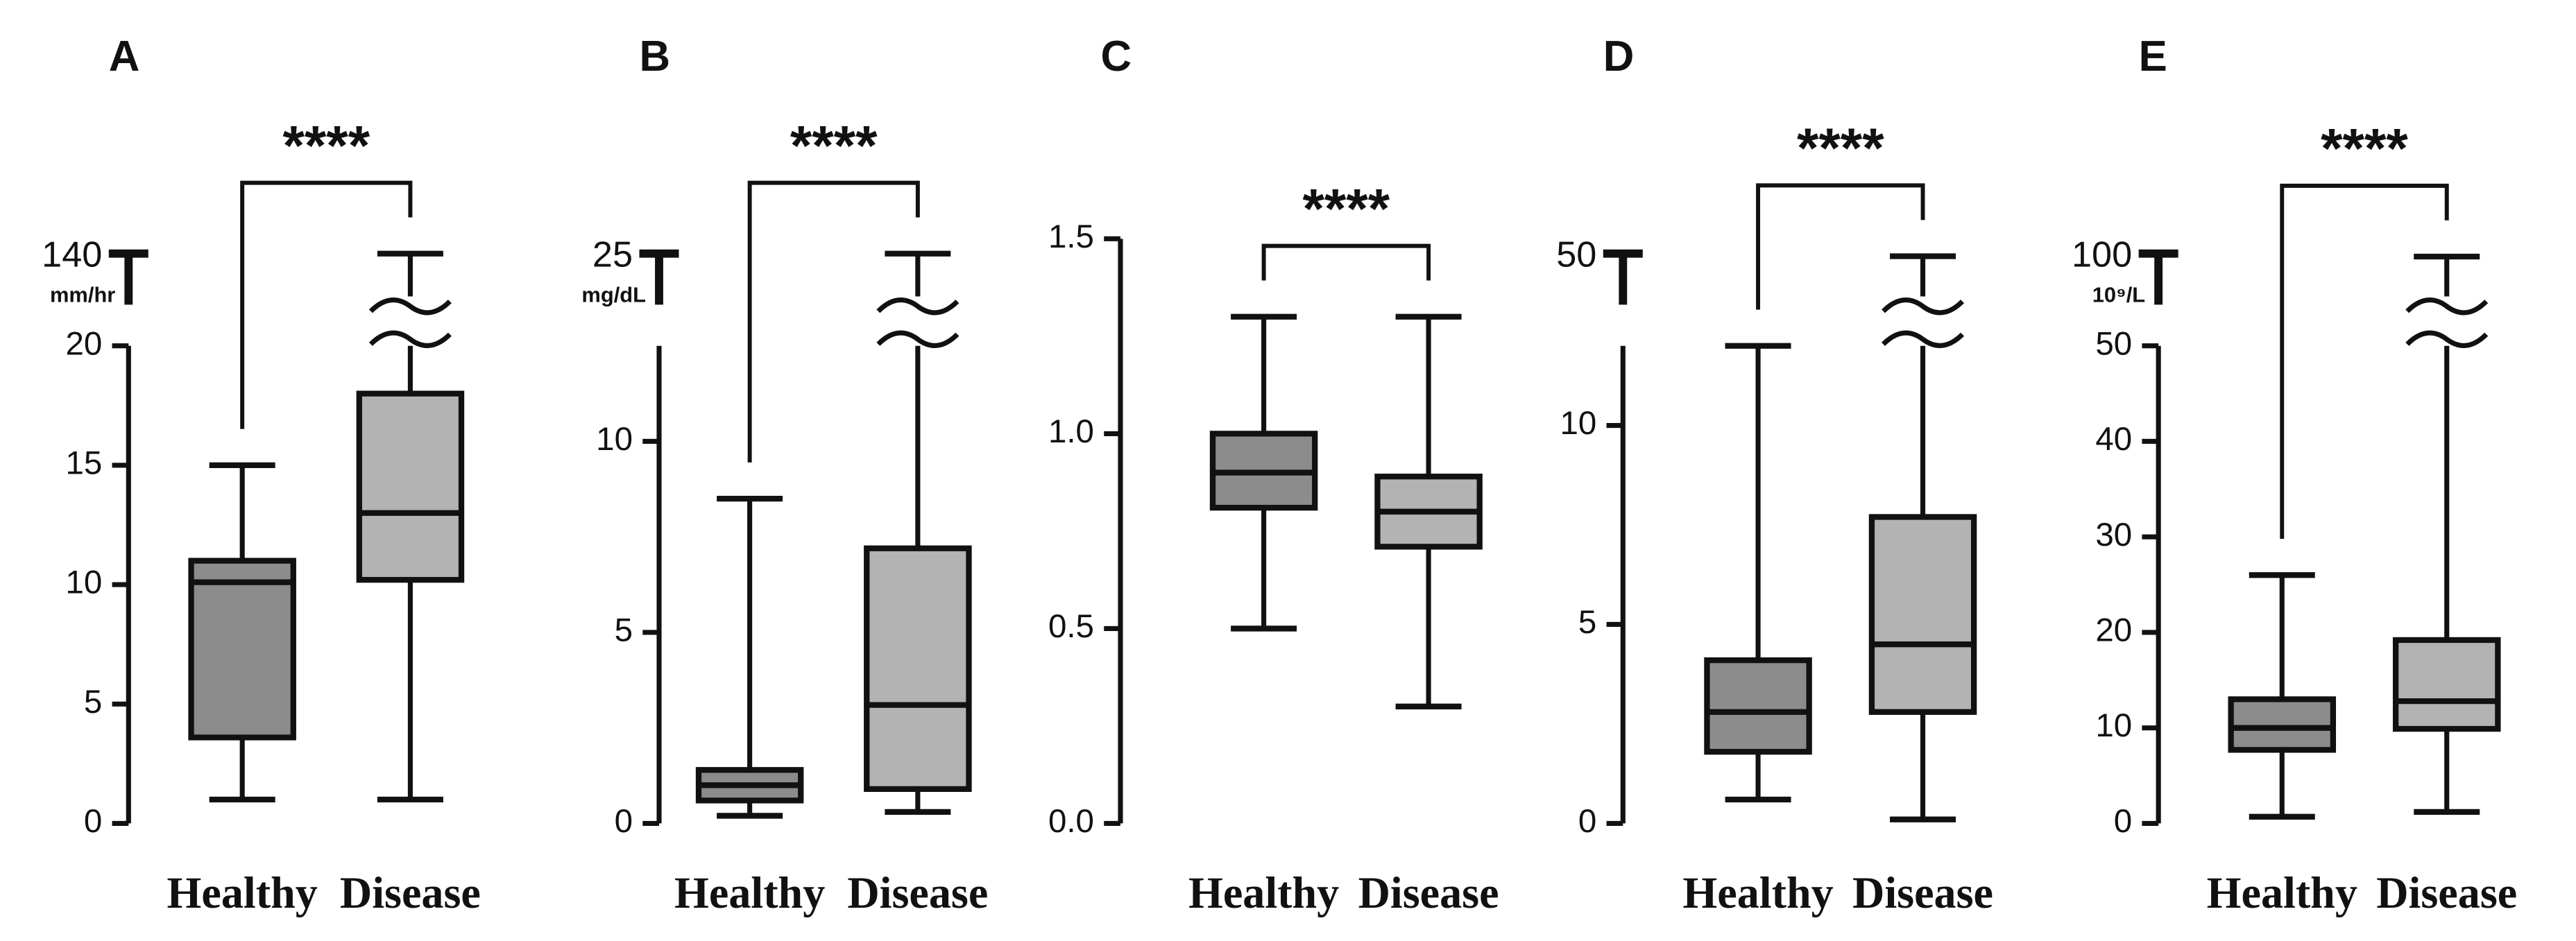  Describe the element at coordinates (1116, 57) in the screenshot. I see `panel-label: C` at that location.